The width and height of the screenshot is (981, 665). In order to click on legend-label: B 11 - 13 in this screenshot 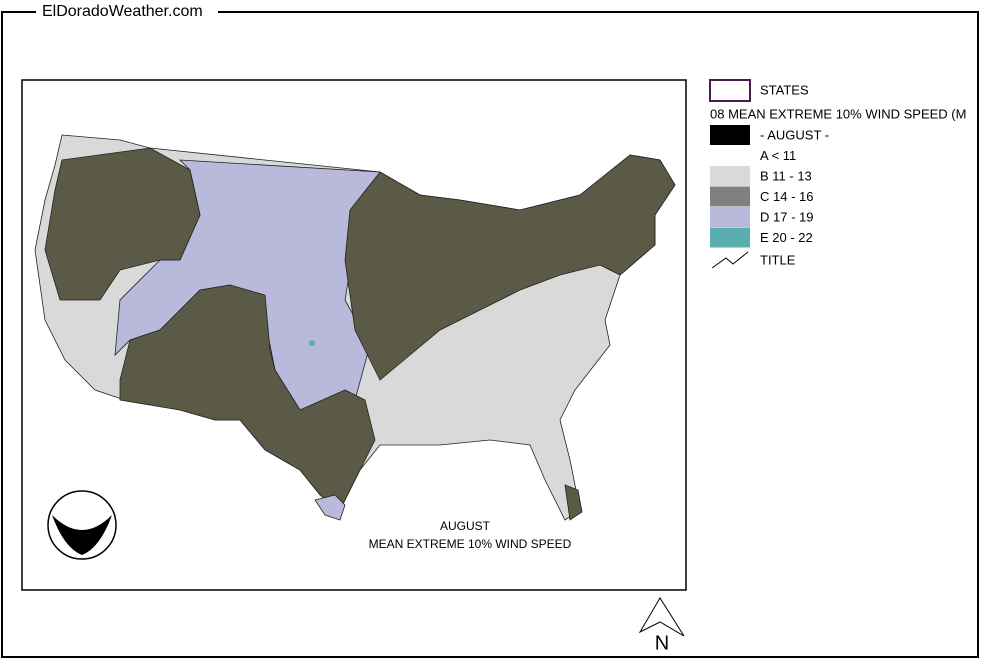, I will do `click(786, 175)`.